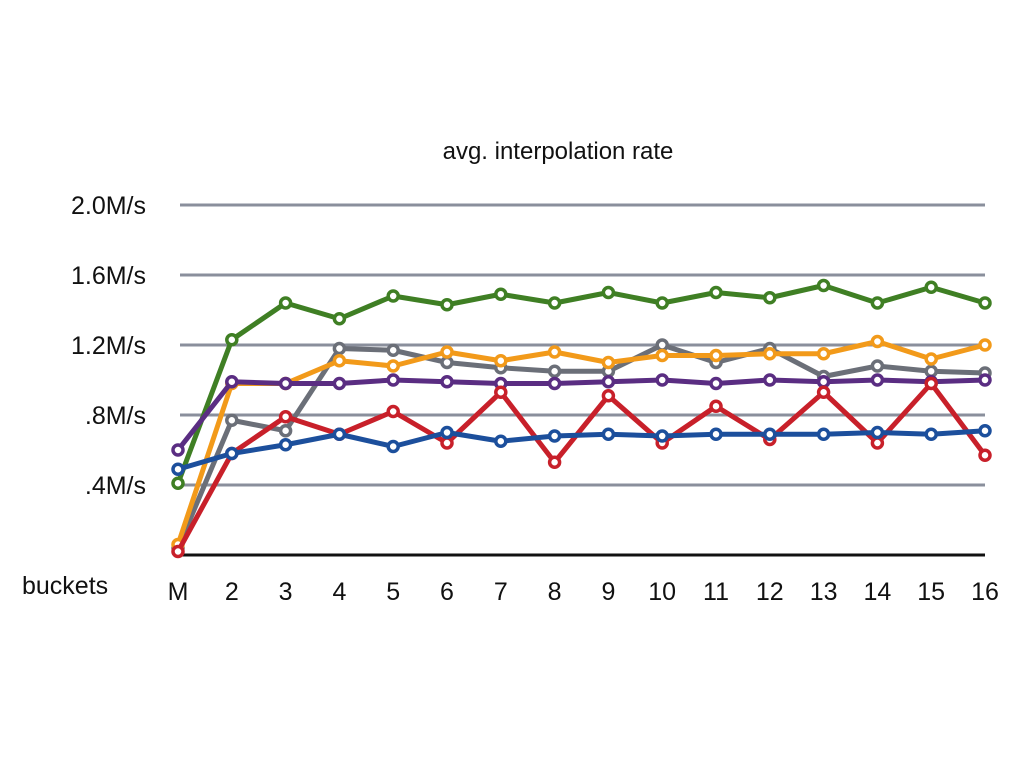 Image resolution: width=1024 pixels, height=768 pixels. I want to click on y-tick-label: 1.2M/s, so click(108, 346).